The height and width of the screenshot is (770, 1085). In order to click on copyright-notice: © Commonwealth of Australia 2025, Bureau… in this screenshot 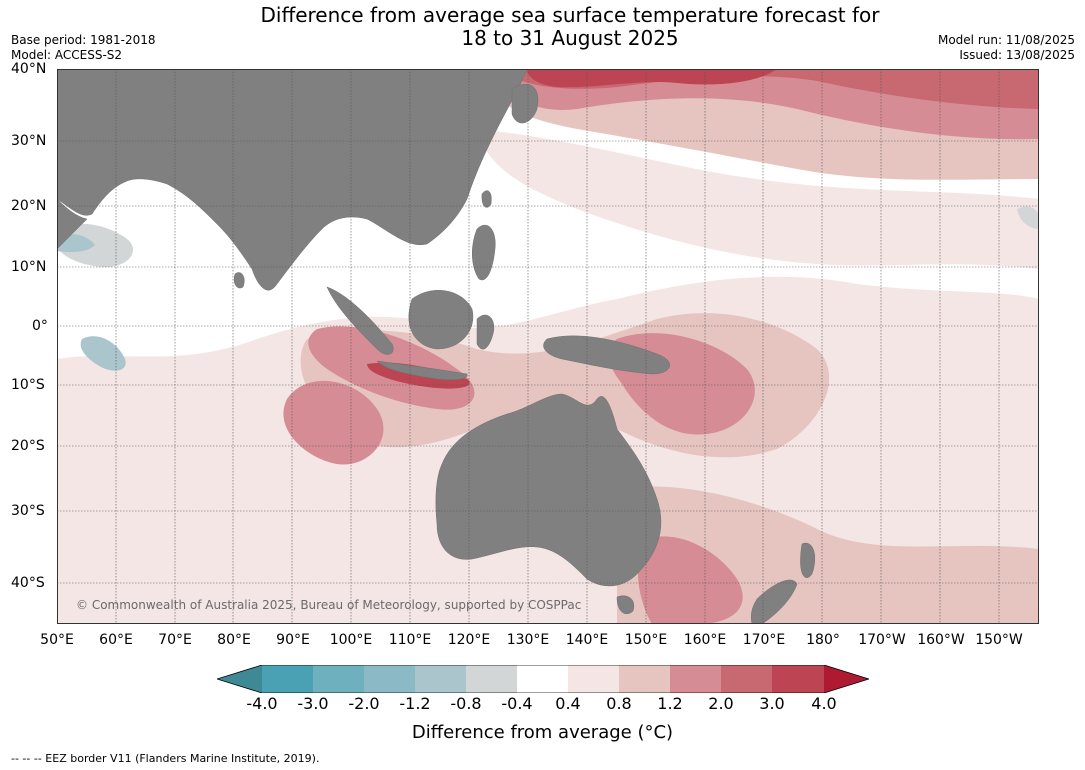, I will do `click(329, 605)`.